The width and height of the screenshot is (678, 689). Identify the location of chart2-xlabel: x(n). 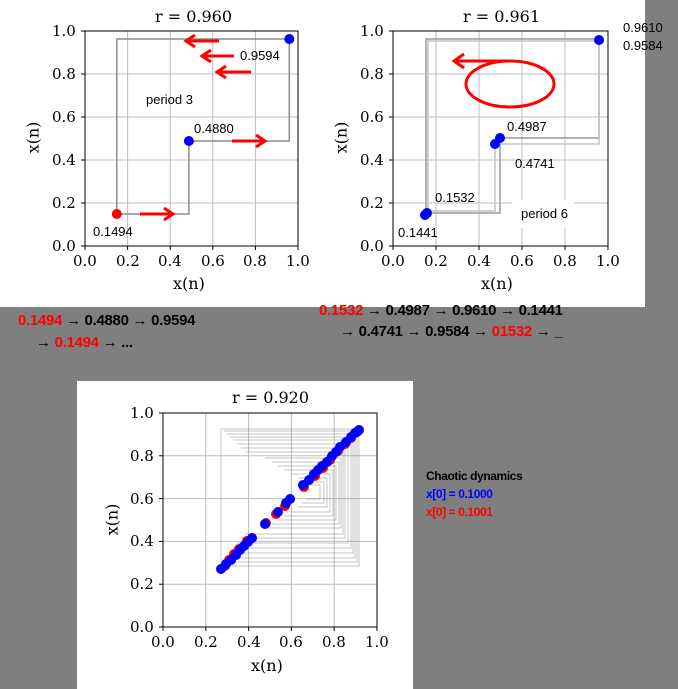
(497, 283).